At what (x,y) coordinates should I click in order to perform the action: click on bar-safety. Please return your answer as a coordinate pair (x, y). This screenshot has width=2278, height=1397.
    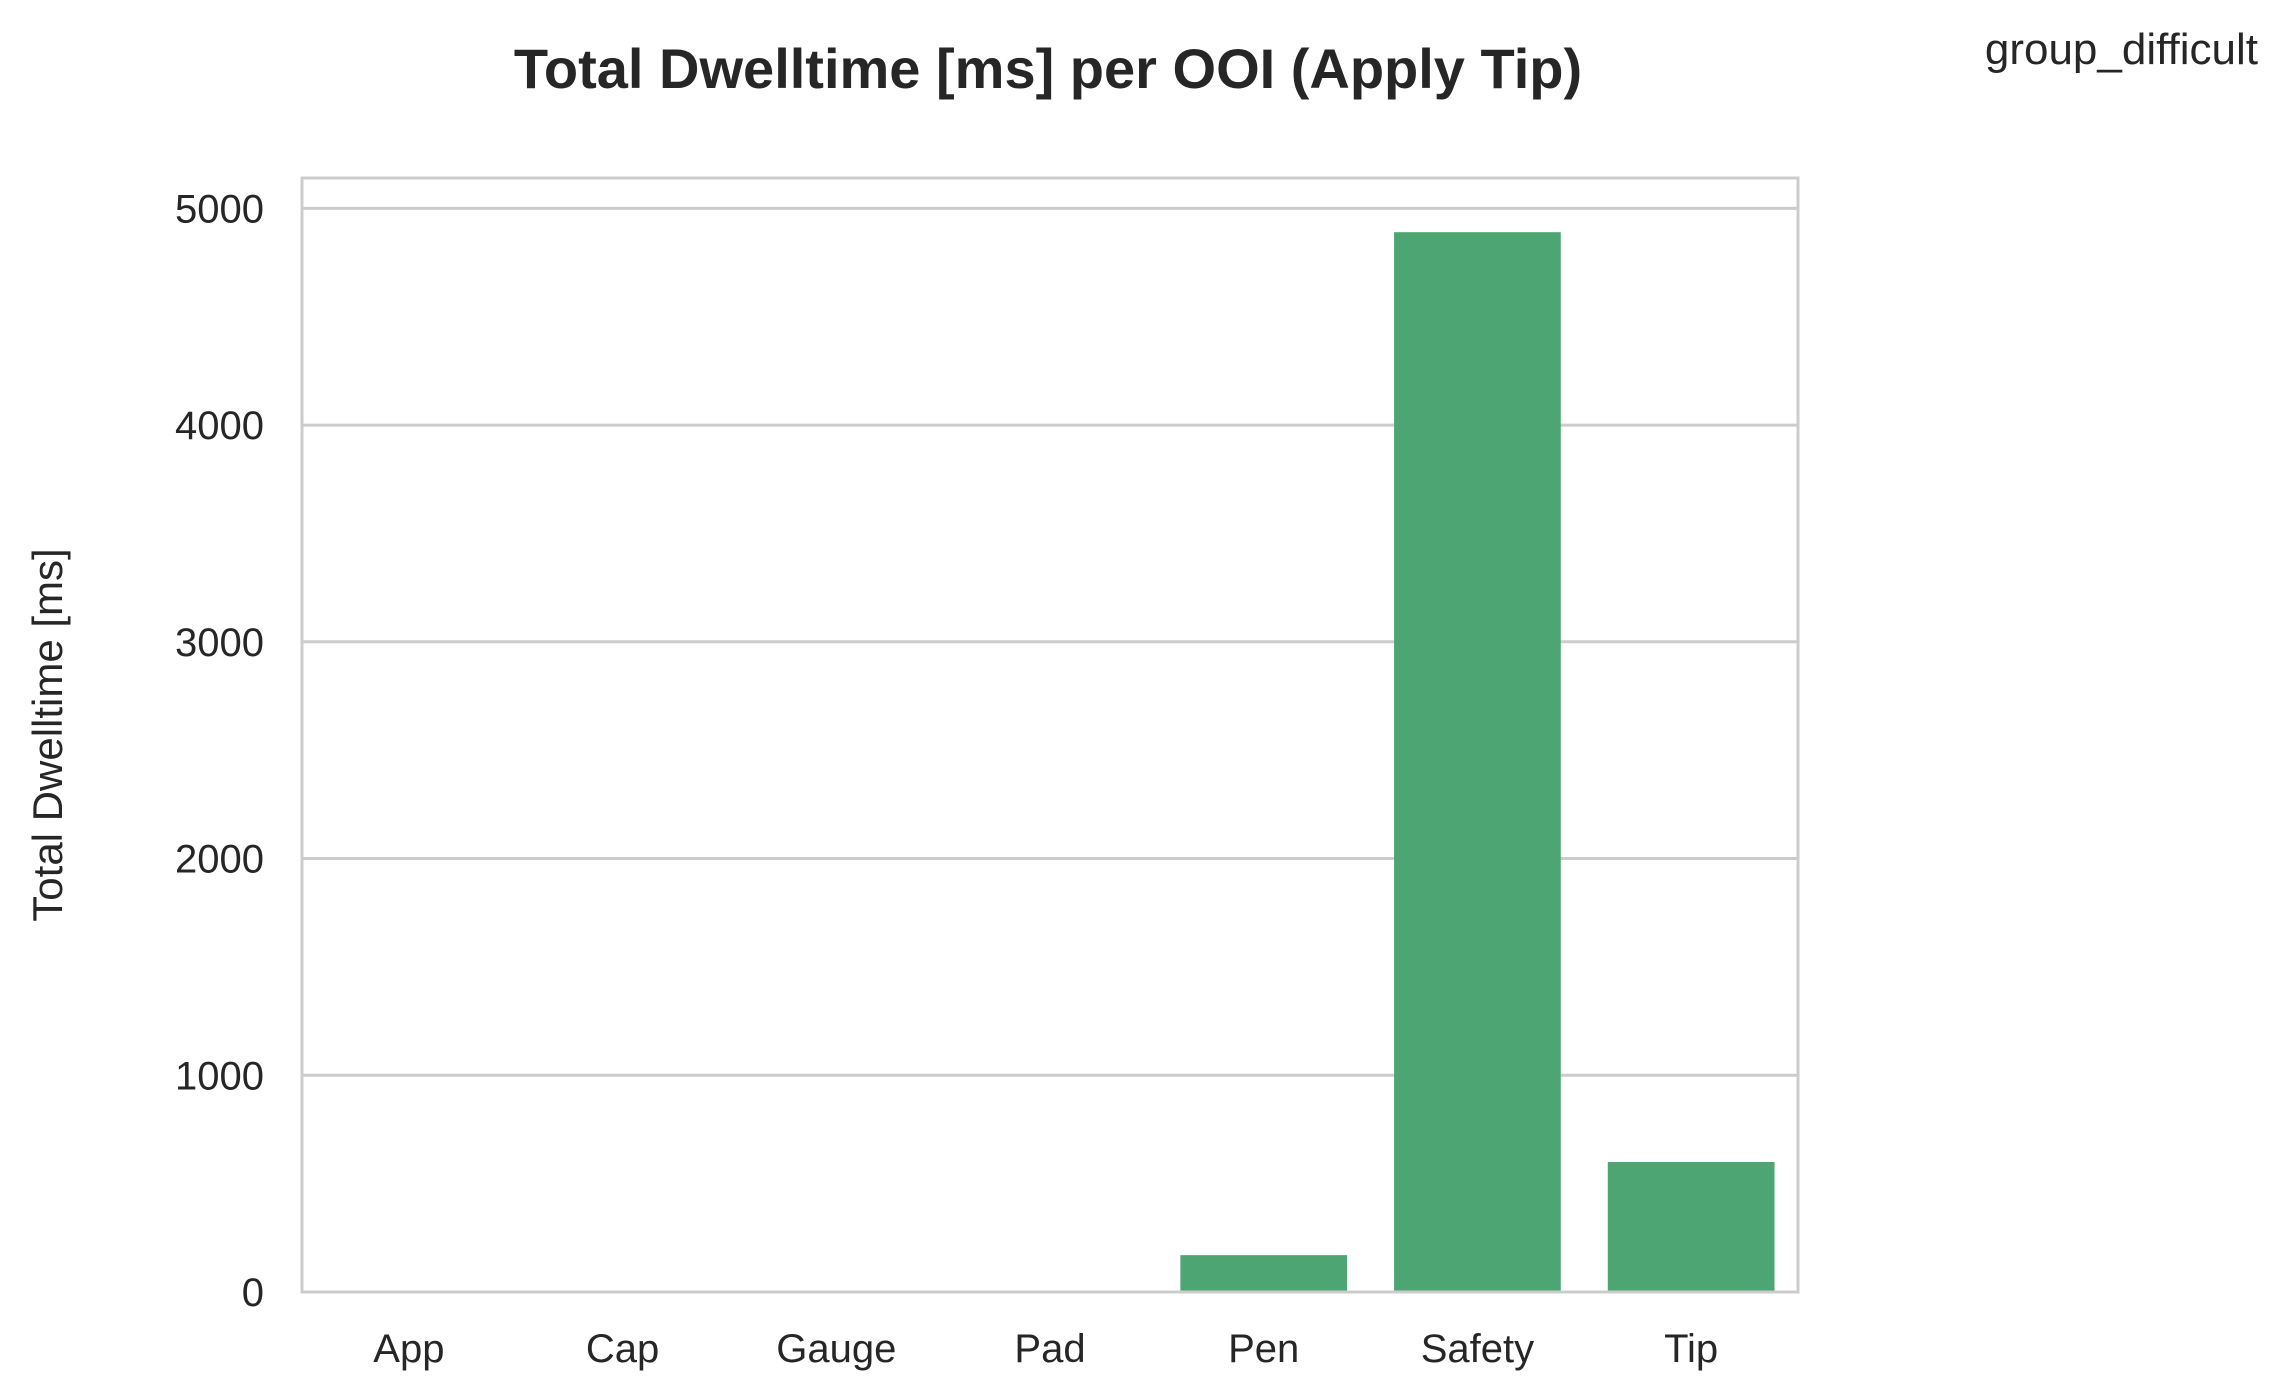
    Looking at the image, I should click on (1477, 762).